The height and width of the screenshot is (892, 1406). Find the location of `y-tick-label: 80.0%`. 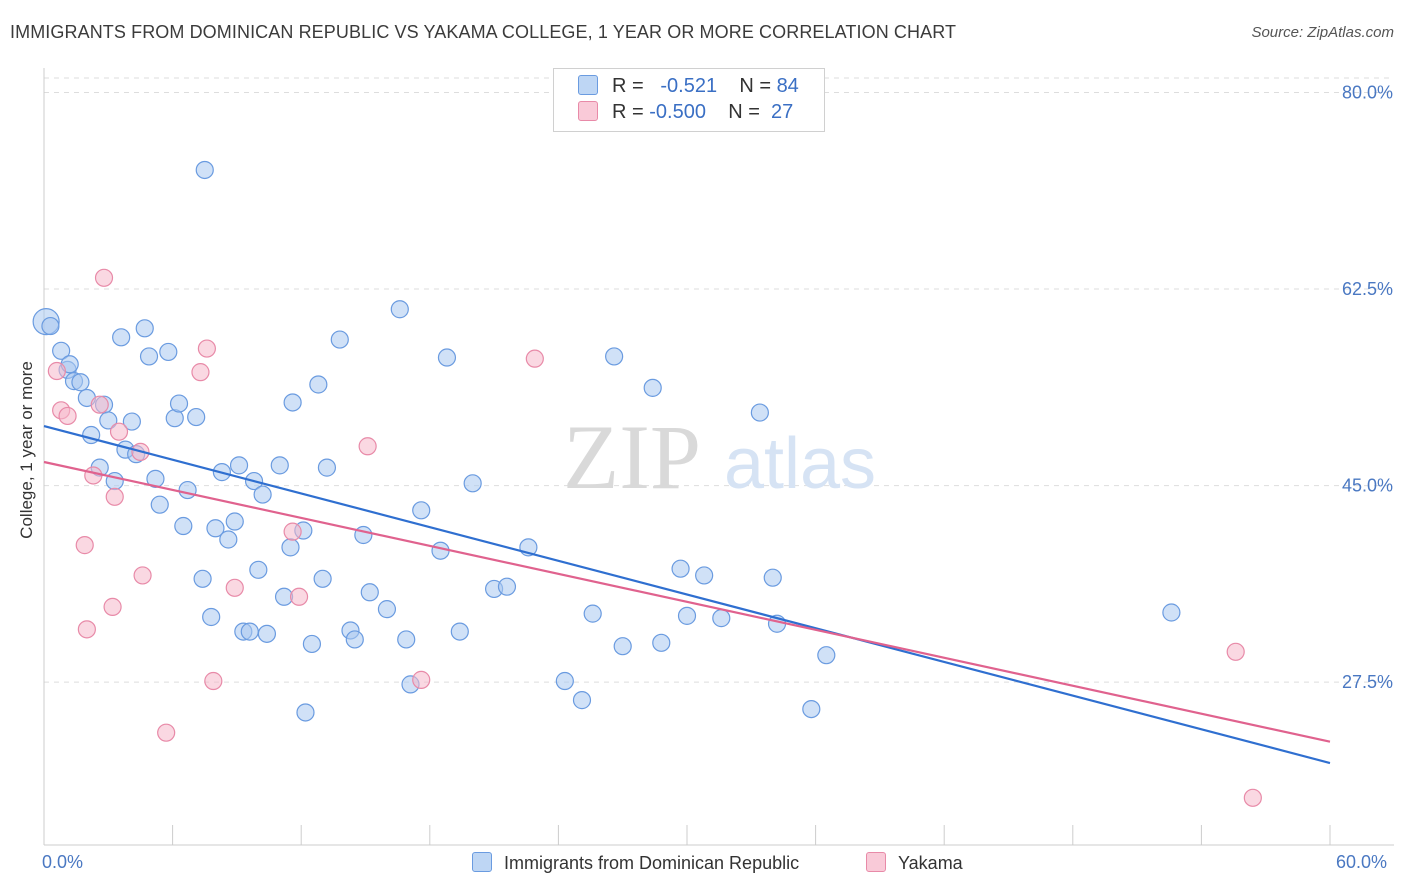

y-tick-label: 80.0% is located at coordinates (1367, 92).